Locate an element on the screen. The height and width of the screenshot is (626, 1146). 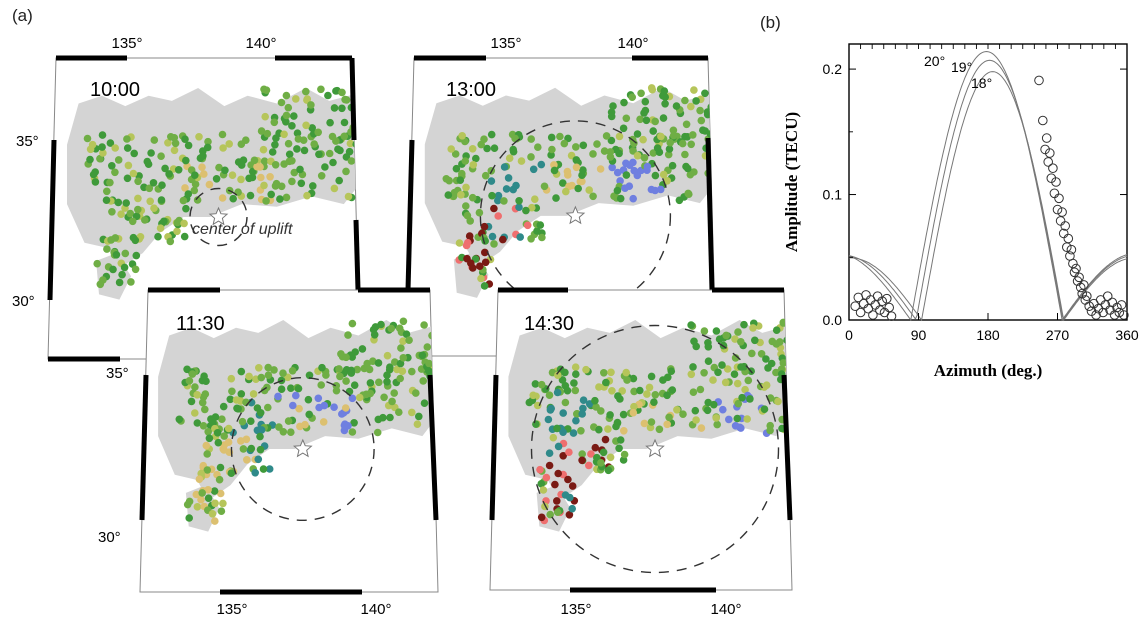
curve-label-18: 18° is located at coordinates (981, 83).